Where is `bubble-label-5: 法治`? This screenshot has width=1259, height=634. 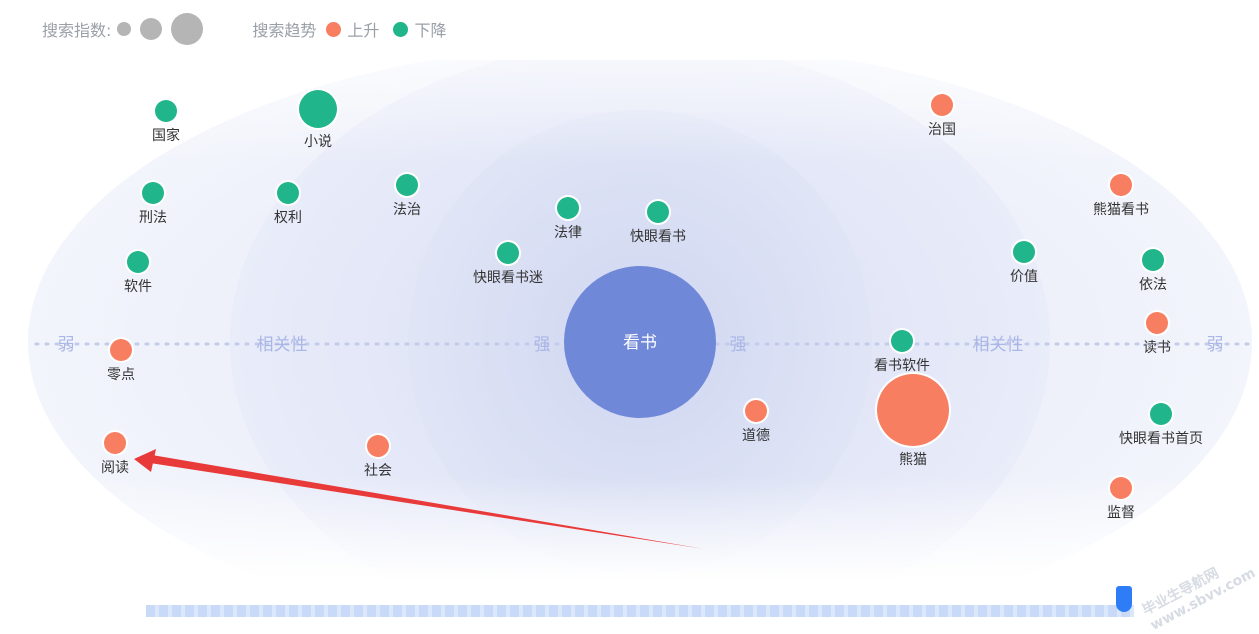 bubble-label-5: 法治 is located at coordinates (407, 210).